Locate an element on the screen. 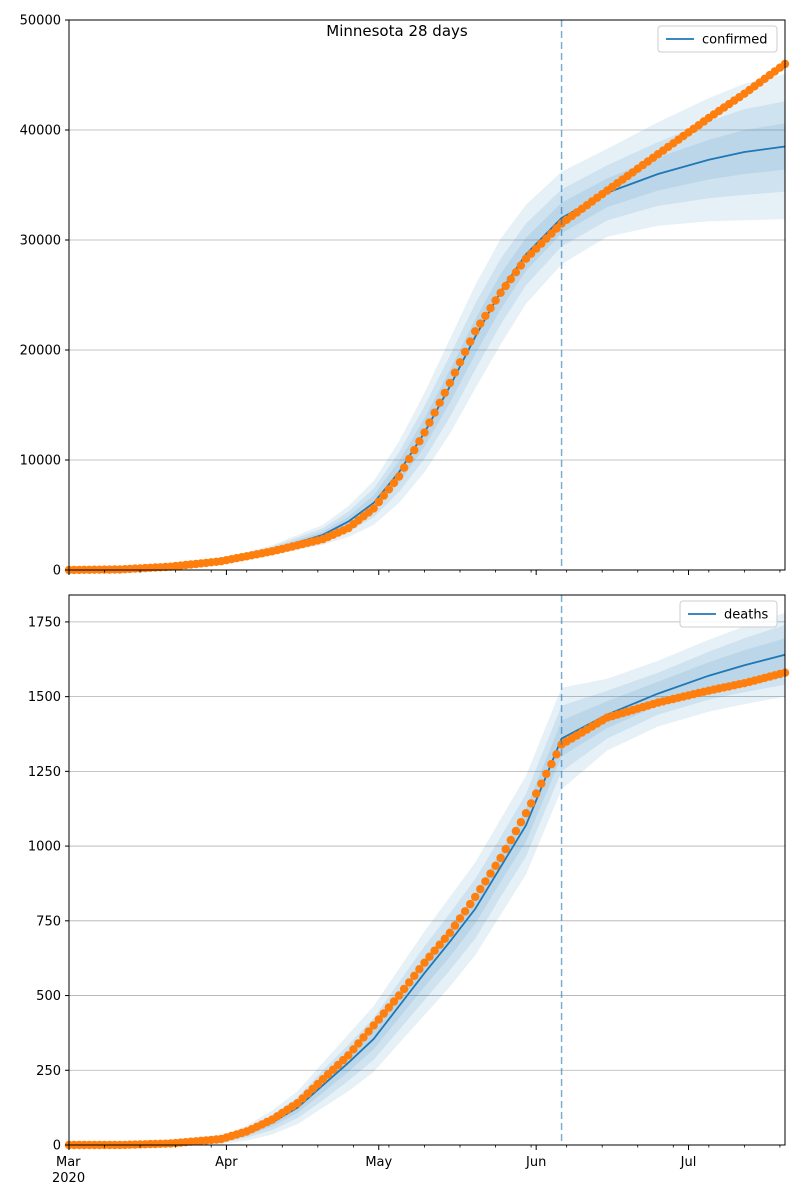  y-tick-label: 750 is located at coordinates (48, 921).